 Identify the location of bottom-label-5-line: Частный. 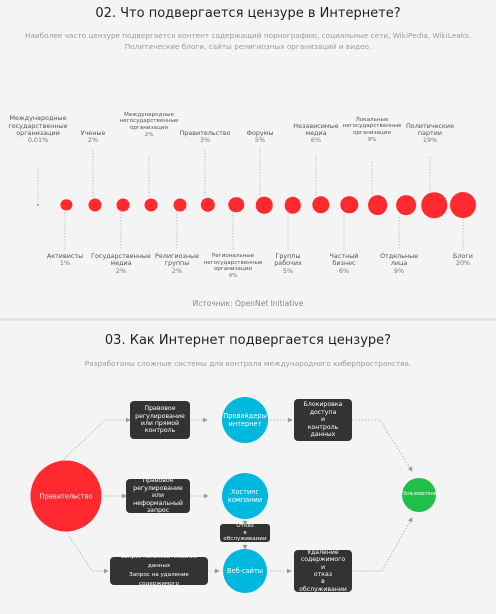
(344, 256).